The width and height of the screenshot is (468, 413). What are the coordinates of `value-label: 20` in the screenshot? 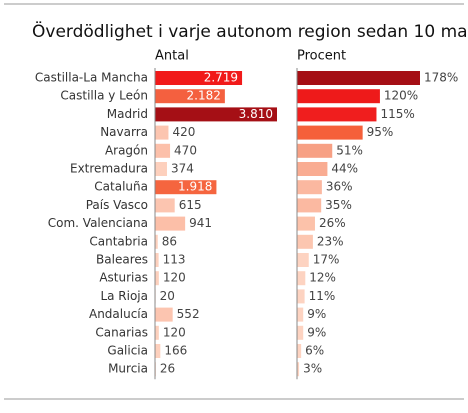 It's located at (167, 296).